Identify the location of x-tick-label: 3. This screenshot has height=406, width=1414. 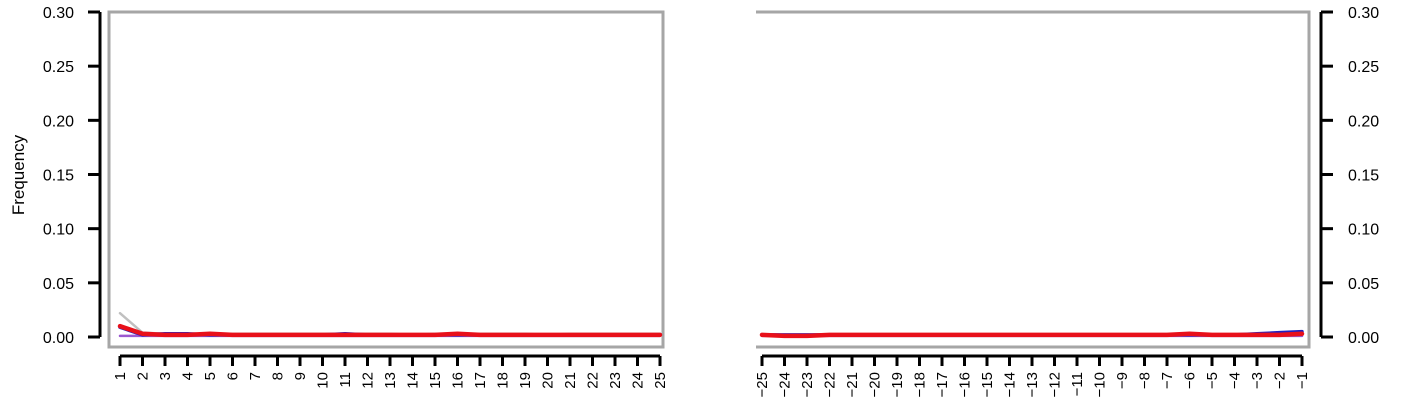
(165, 376).